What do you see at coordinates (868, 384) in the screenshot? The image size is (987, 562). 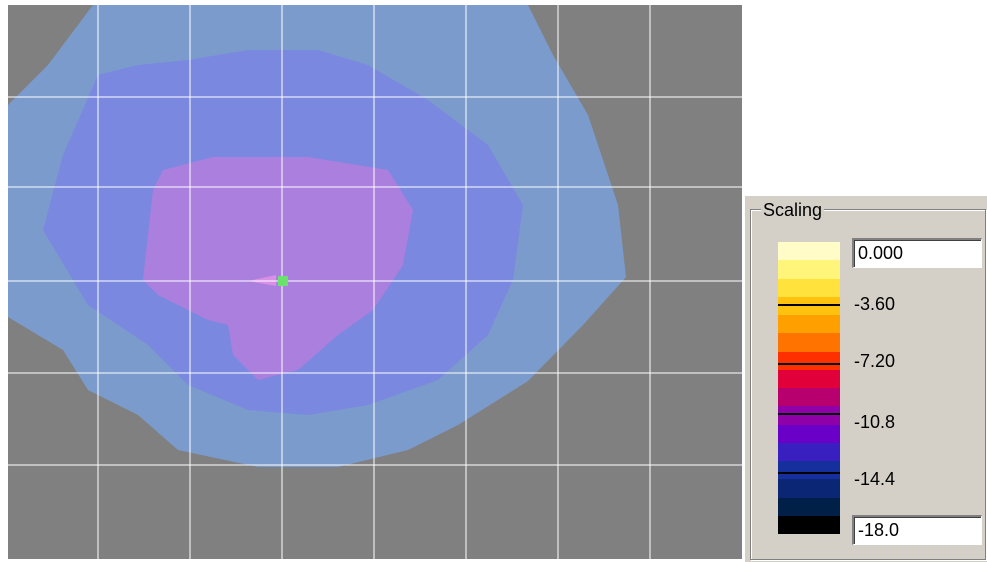 I see `scaling-groupbox` at bounding box center [868, 384].